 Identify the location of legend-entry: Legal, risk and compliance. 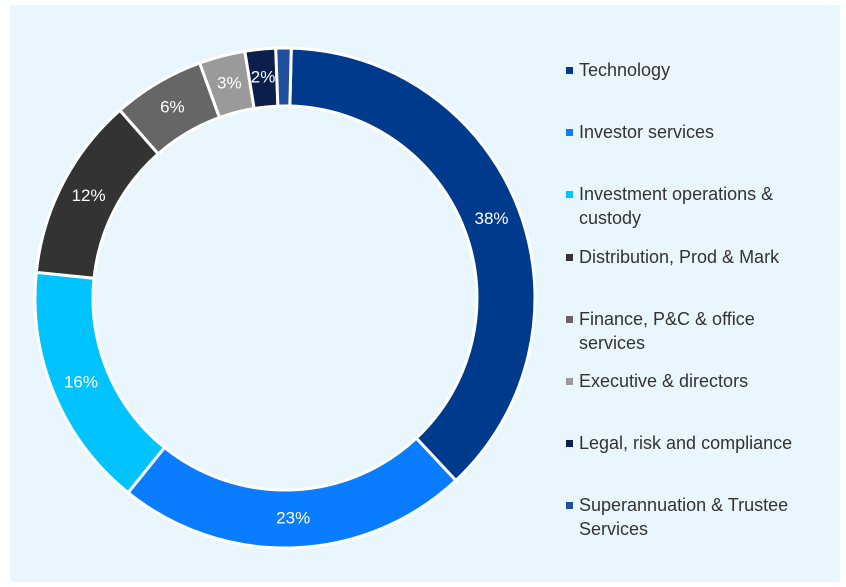
(691, 443).